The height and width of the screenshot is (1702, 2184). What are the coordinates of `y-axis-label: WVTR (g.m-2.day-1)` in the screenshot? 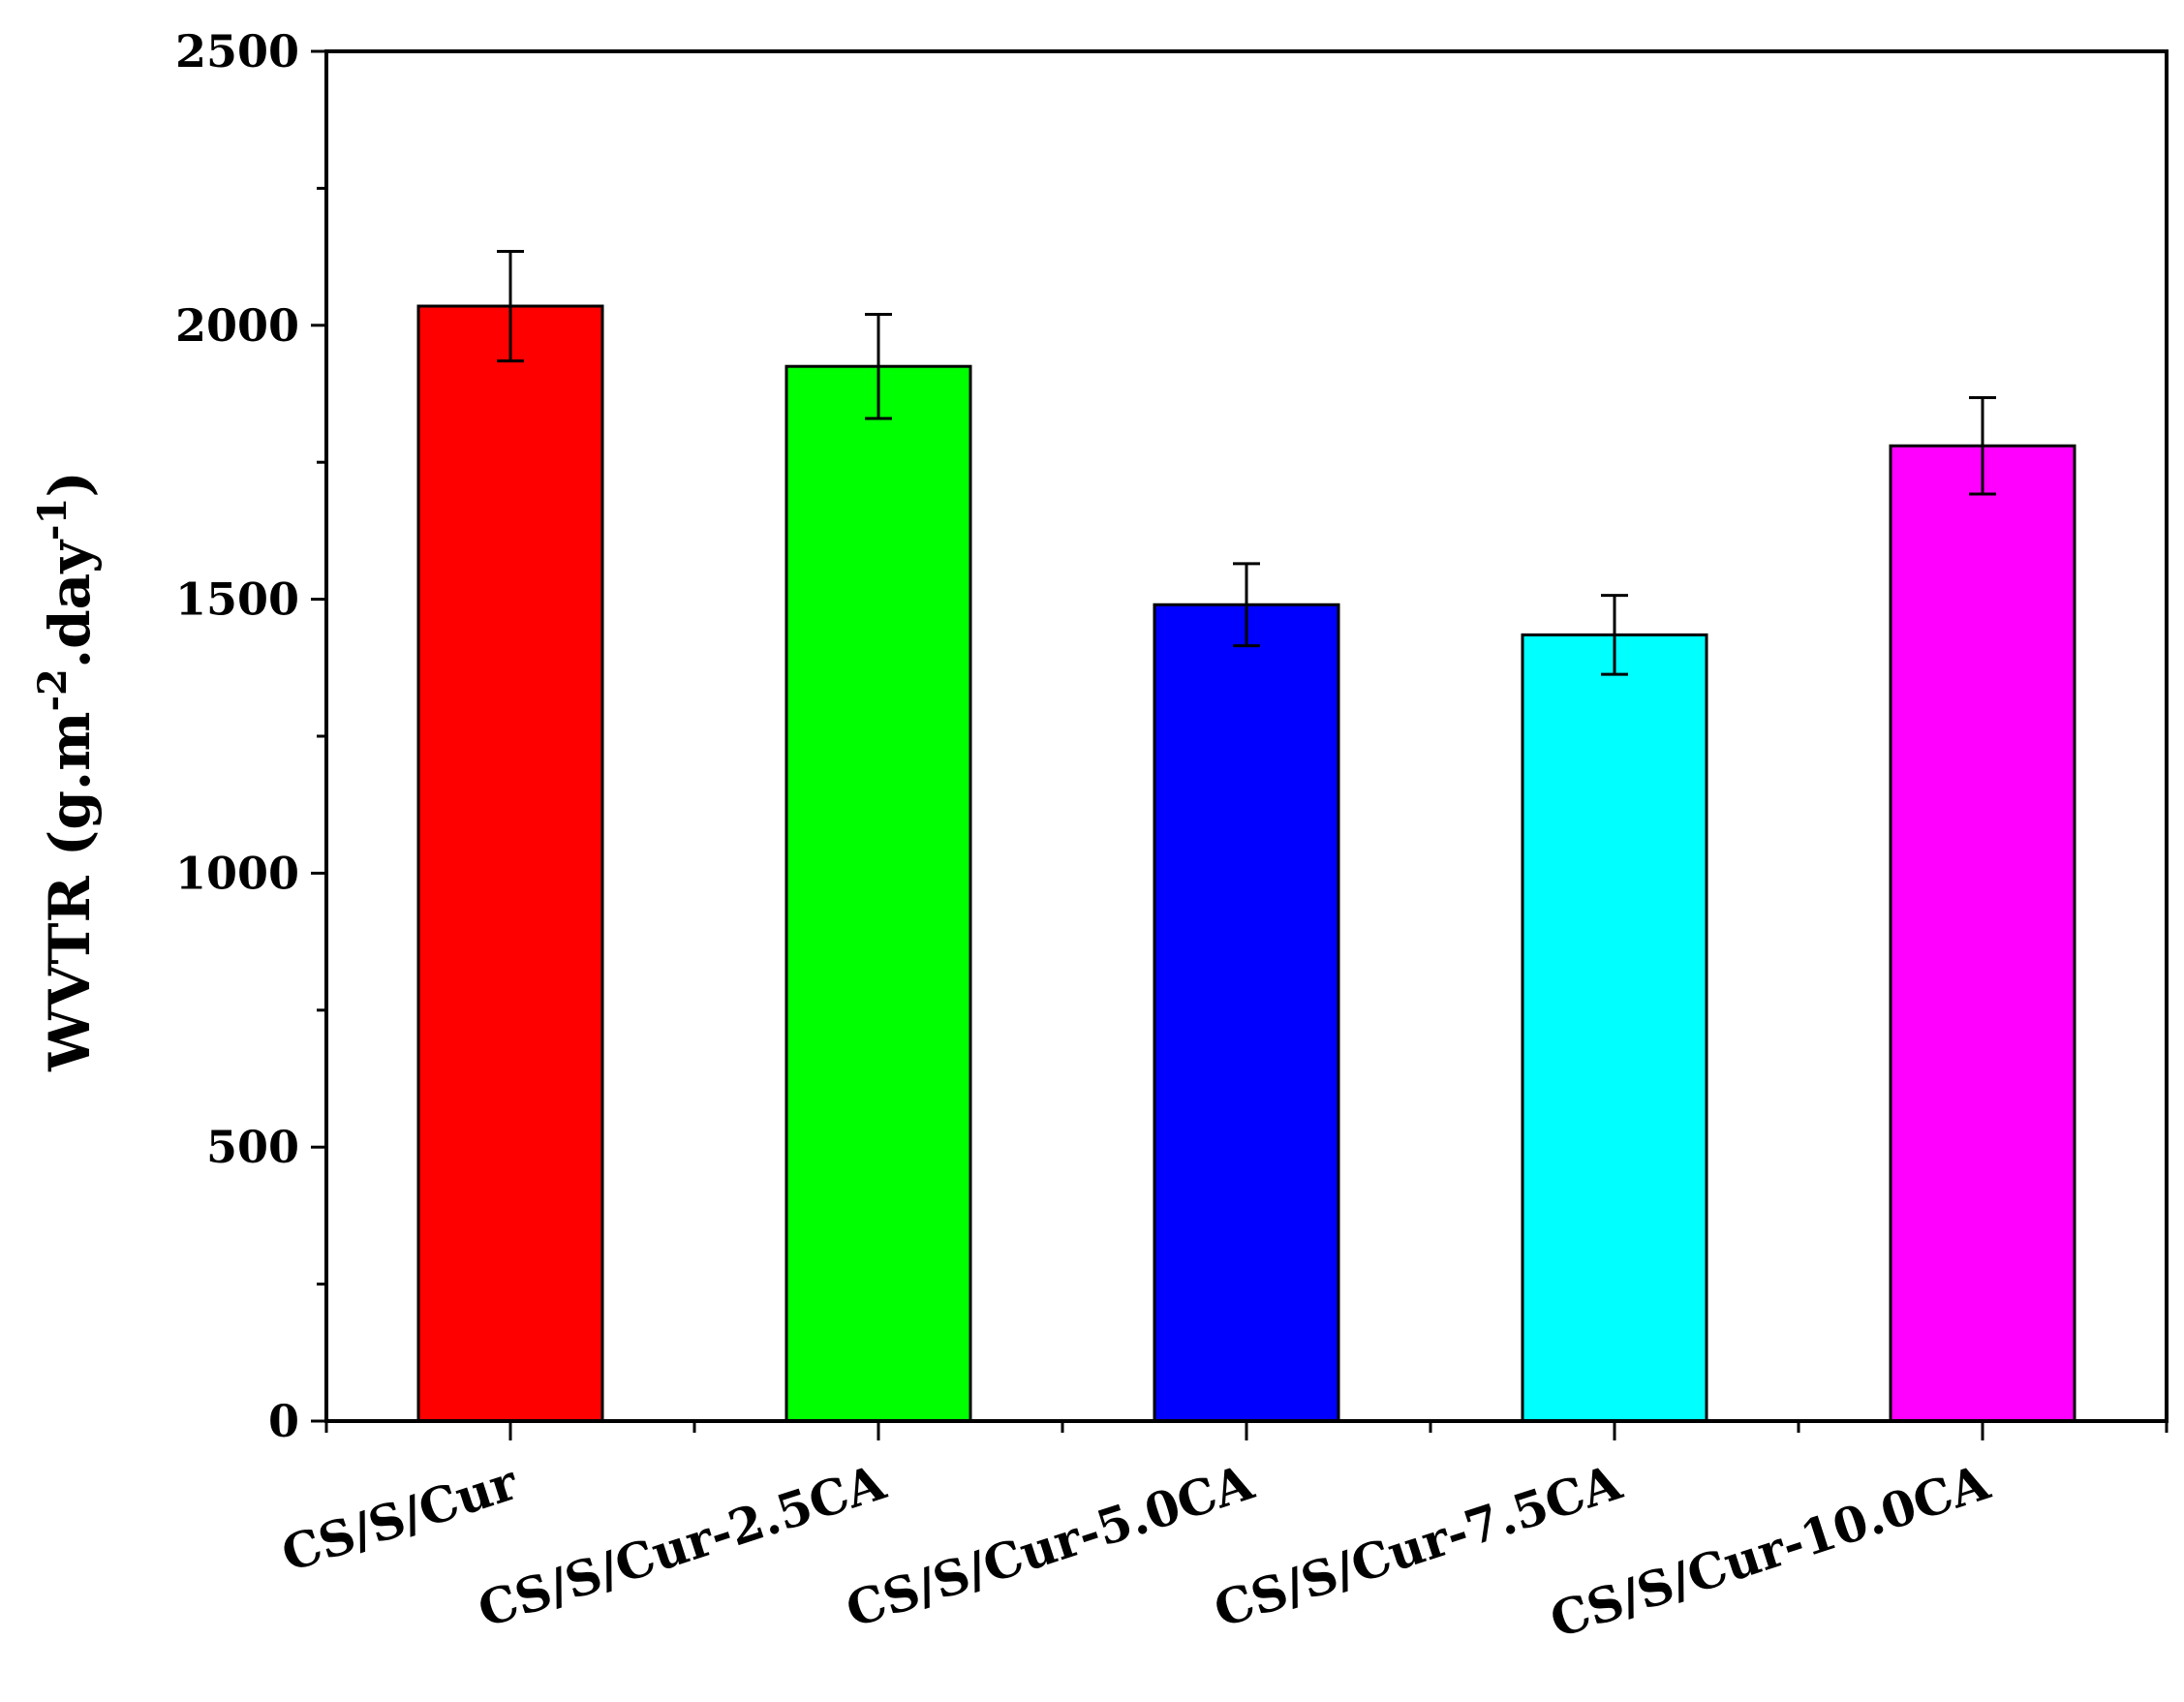 It's located at (66, 771).